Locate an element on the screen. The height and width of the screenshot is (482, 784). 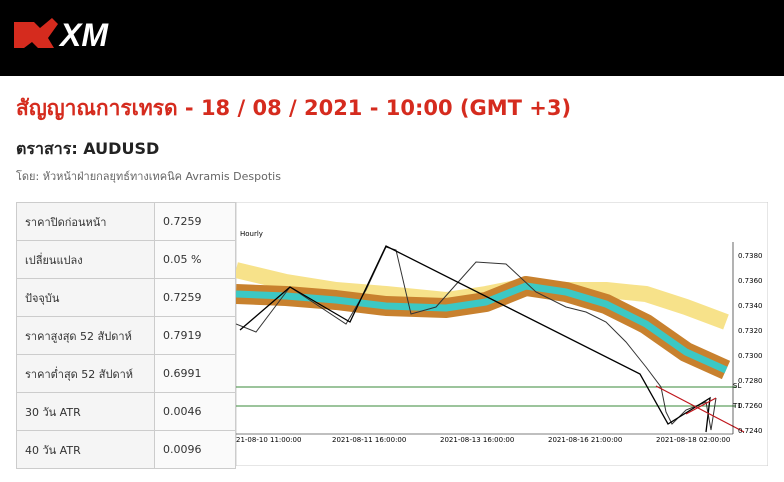
stat-label: ปัจจุบัน is located at coordinates (85, 297).